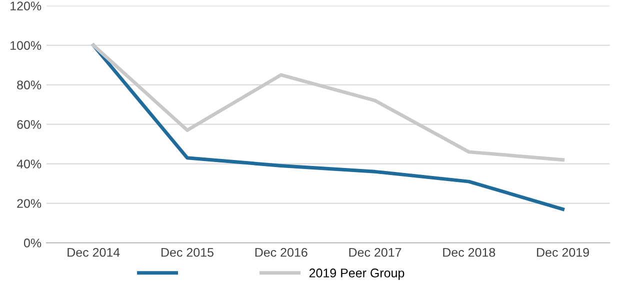  I want to click on y-tick-label: 0%, so click(33, 243).